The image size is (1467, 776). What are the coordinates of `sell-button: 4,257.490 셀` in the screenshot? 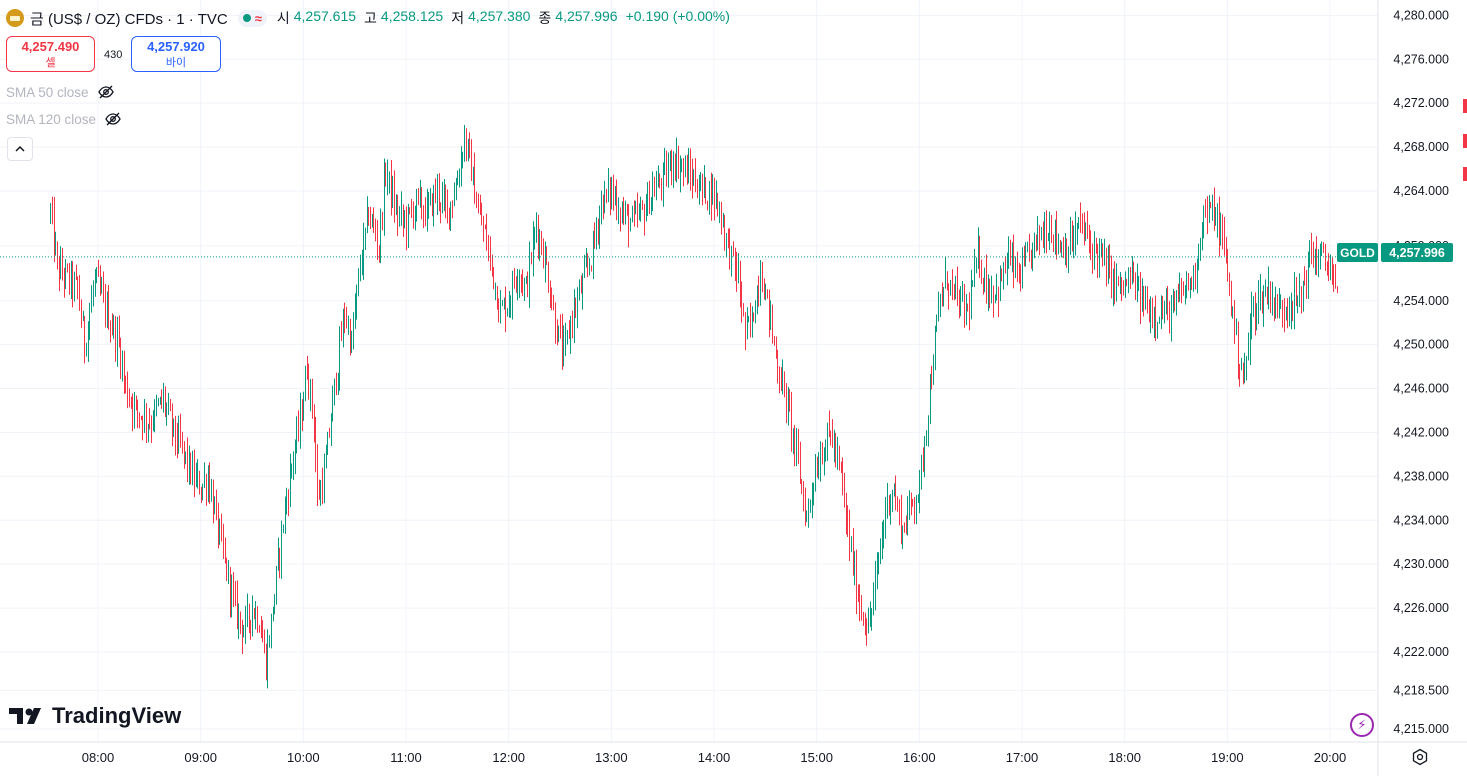 It's located at (50, 54).